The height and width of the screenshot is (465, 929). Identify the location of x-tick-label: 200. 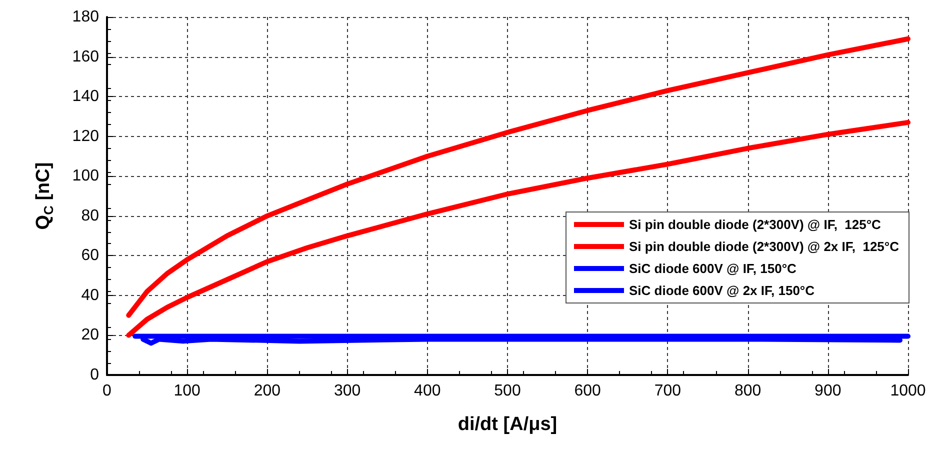
(267, 391).